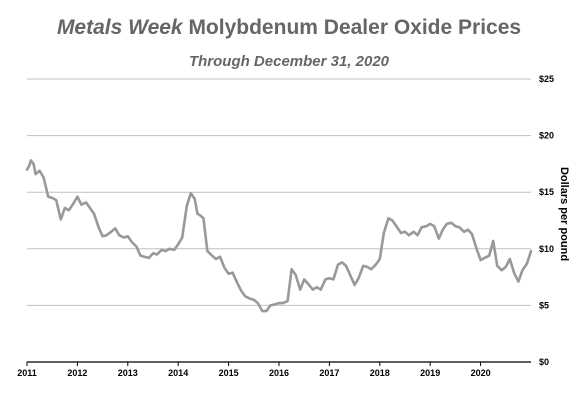 The width and height of the screenshot is (578, 405). Describe the element at coordinates (546, 249) in the screenshot. I see `y-tick-label: $10` at that location.